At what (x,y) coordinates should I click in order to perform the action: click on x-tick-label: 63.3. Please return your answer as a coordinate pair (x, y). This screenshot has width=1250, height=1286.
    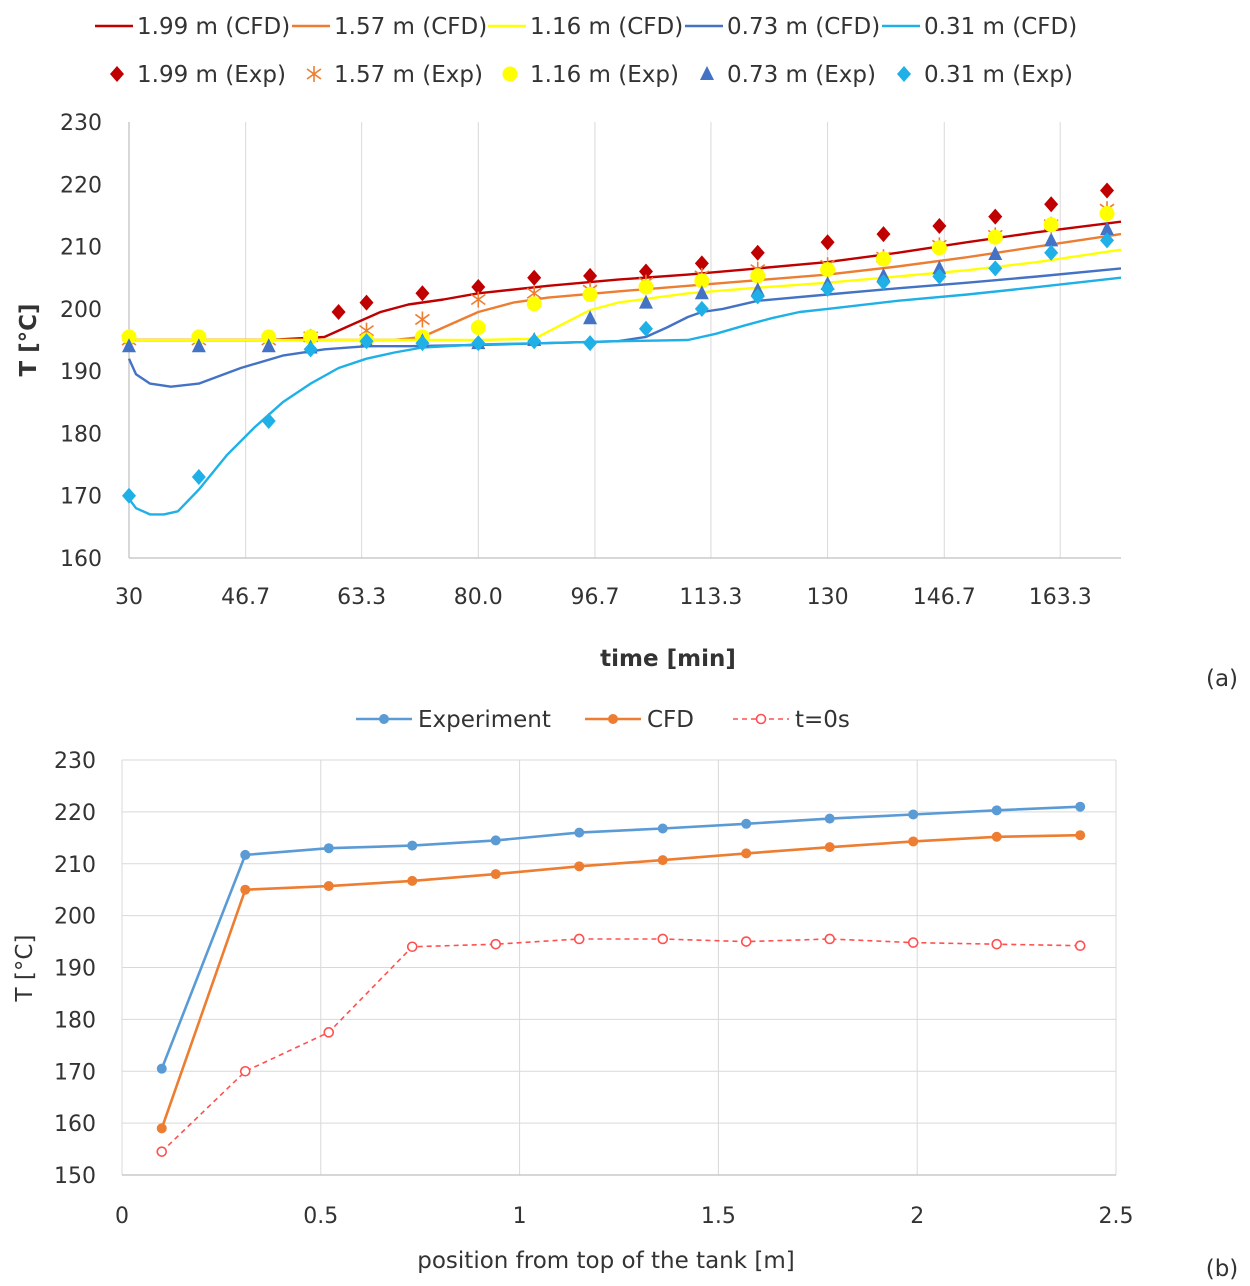
    Looking at the image, I should click on (361, 597).